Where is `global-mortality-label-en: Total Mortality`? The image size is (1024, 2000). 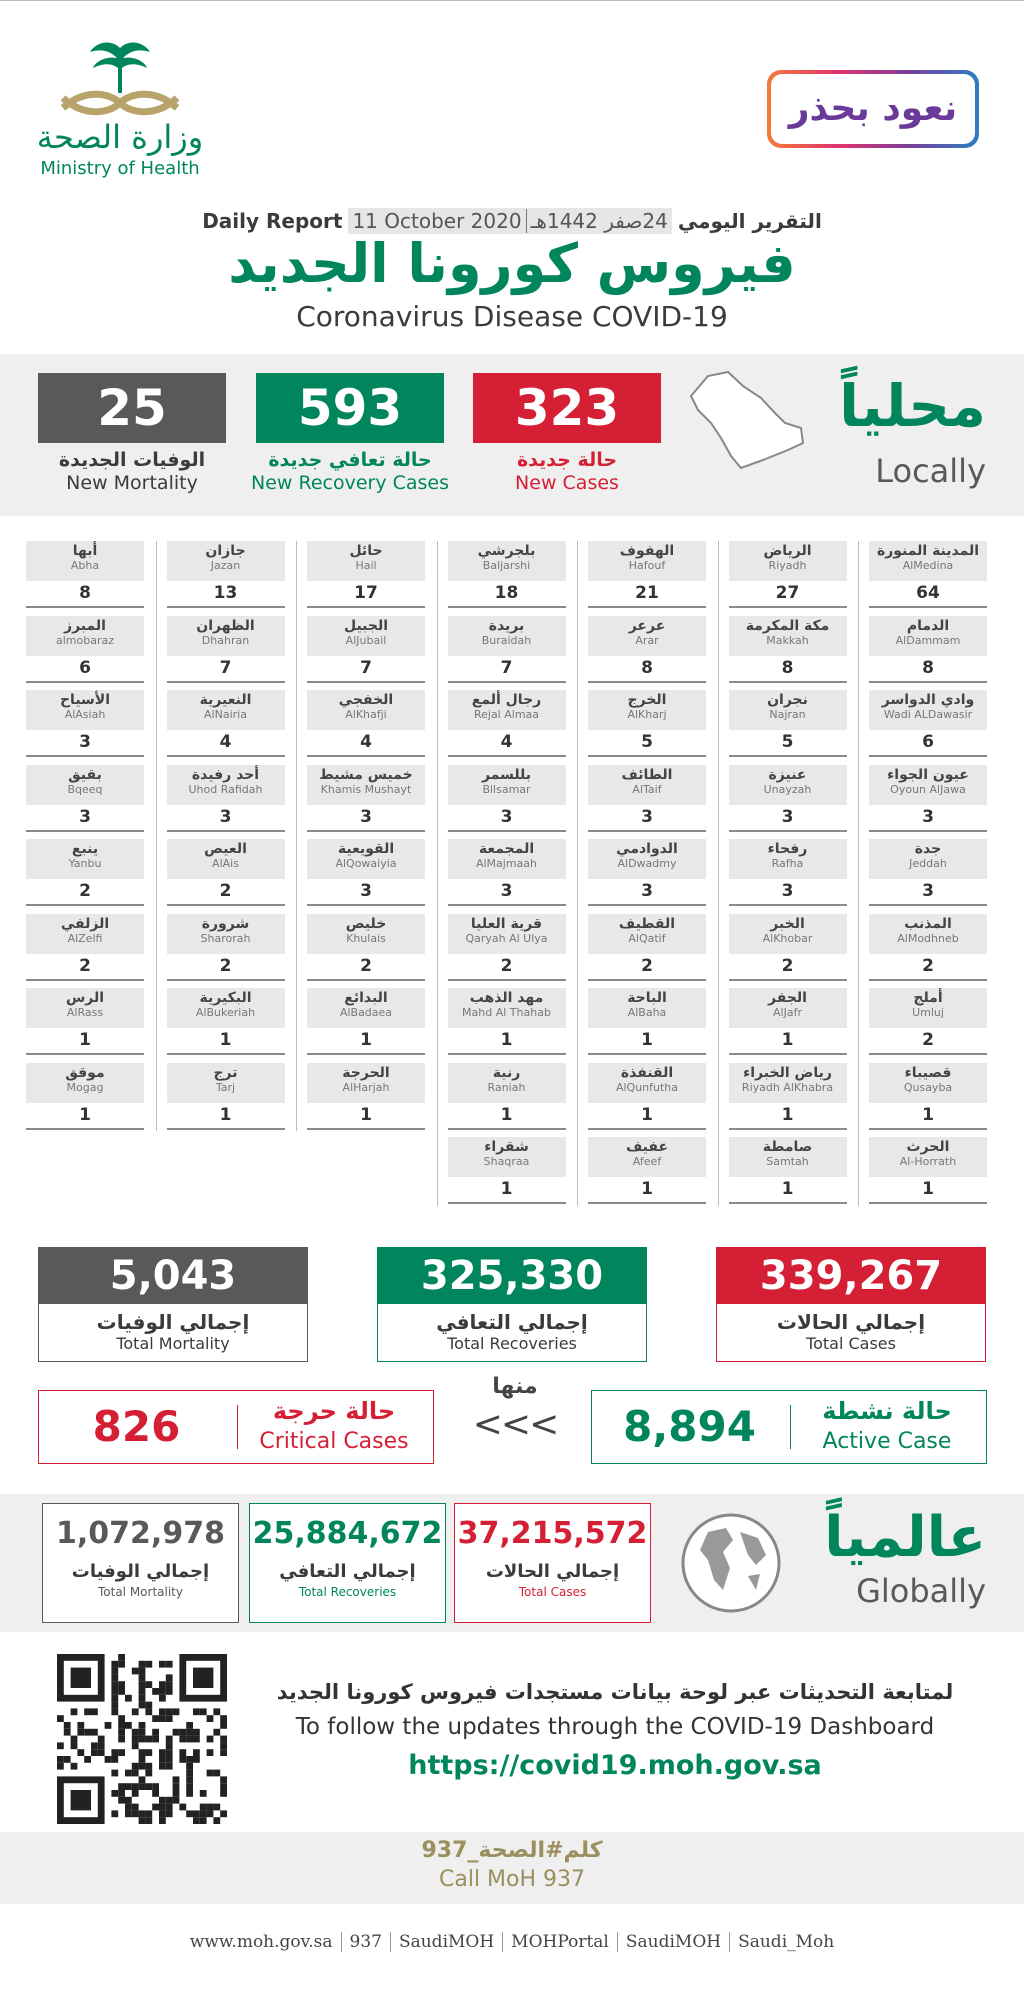 global-mortality-label-en: Total Mortality is located at coordinates (140, 1592).